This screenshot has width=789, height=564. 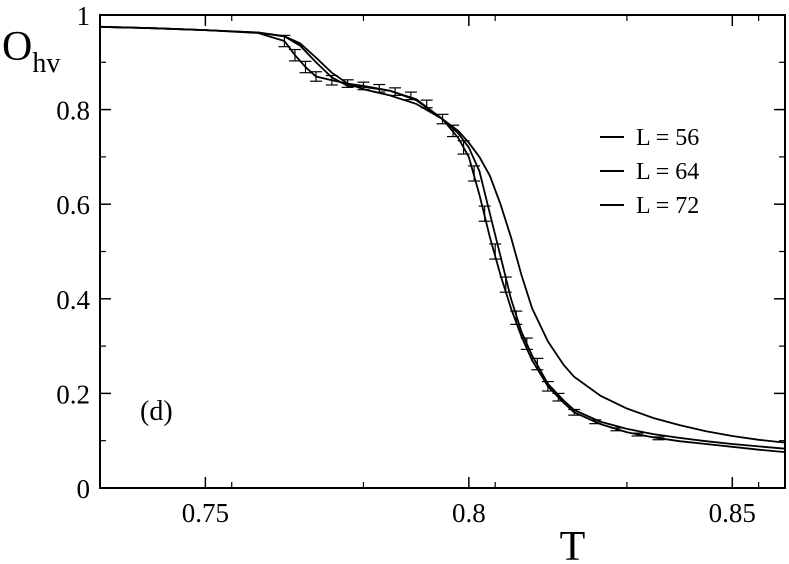 What do you see at coordinates (667, 172) in the screenshot?
I see `legend-label: L = 64` at bounding box center [667, 172].